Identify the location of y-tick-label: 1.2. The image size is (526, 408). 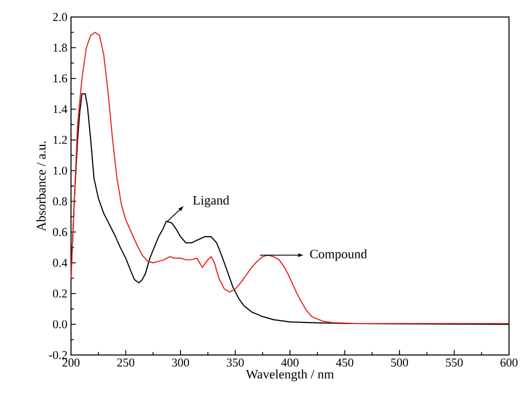
(60, 140).